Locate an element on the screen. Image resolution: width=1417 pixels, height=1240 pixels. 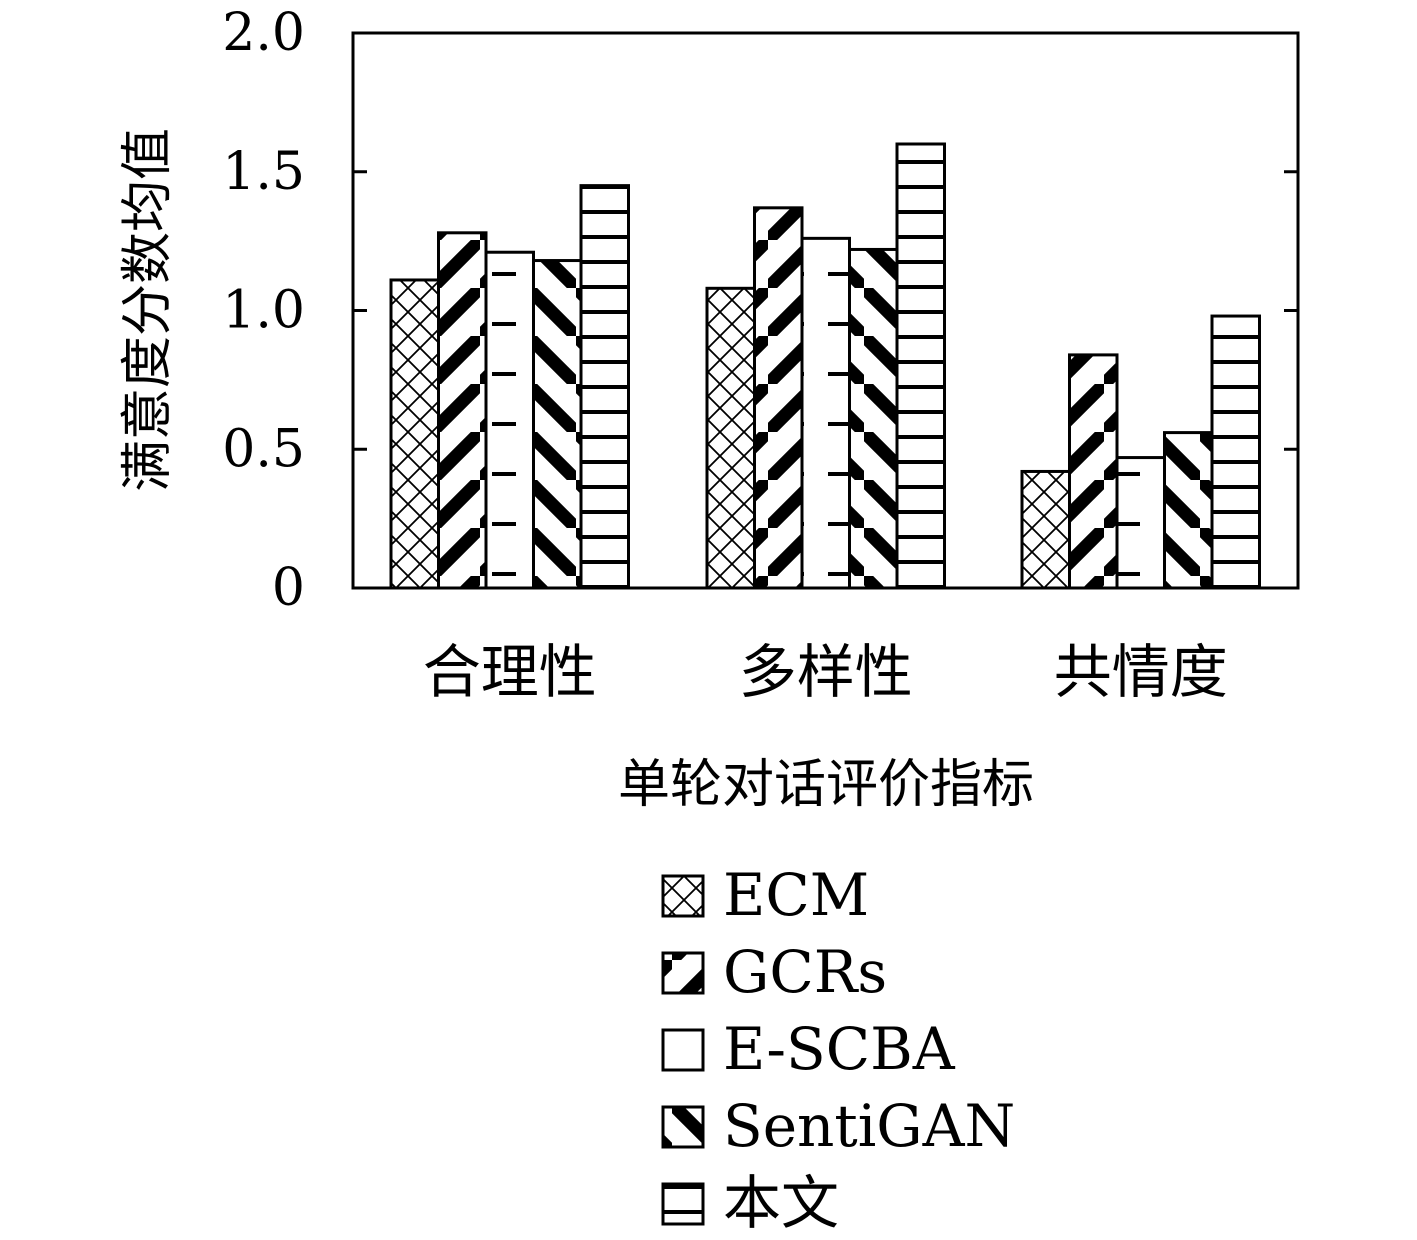
x-axis: 合理性 多样性 共情度 is located at coordinates (825, 672).